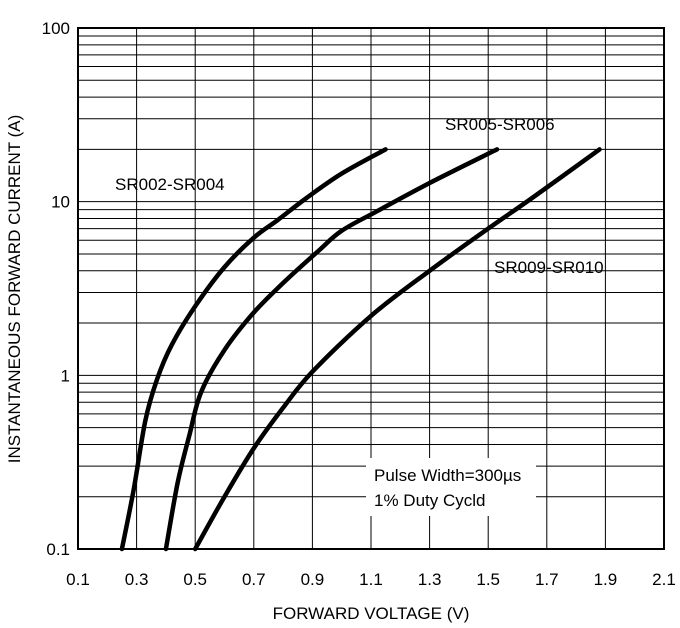  What do you see at coordinates (447, 475) in the screenshot?
I see `annotation-pulse-width: Pulse Width=300µs` at bounding box center [447, 475].